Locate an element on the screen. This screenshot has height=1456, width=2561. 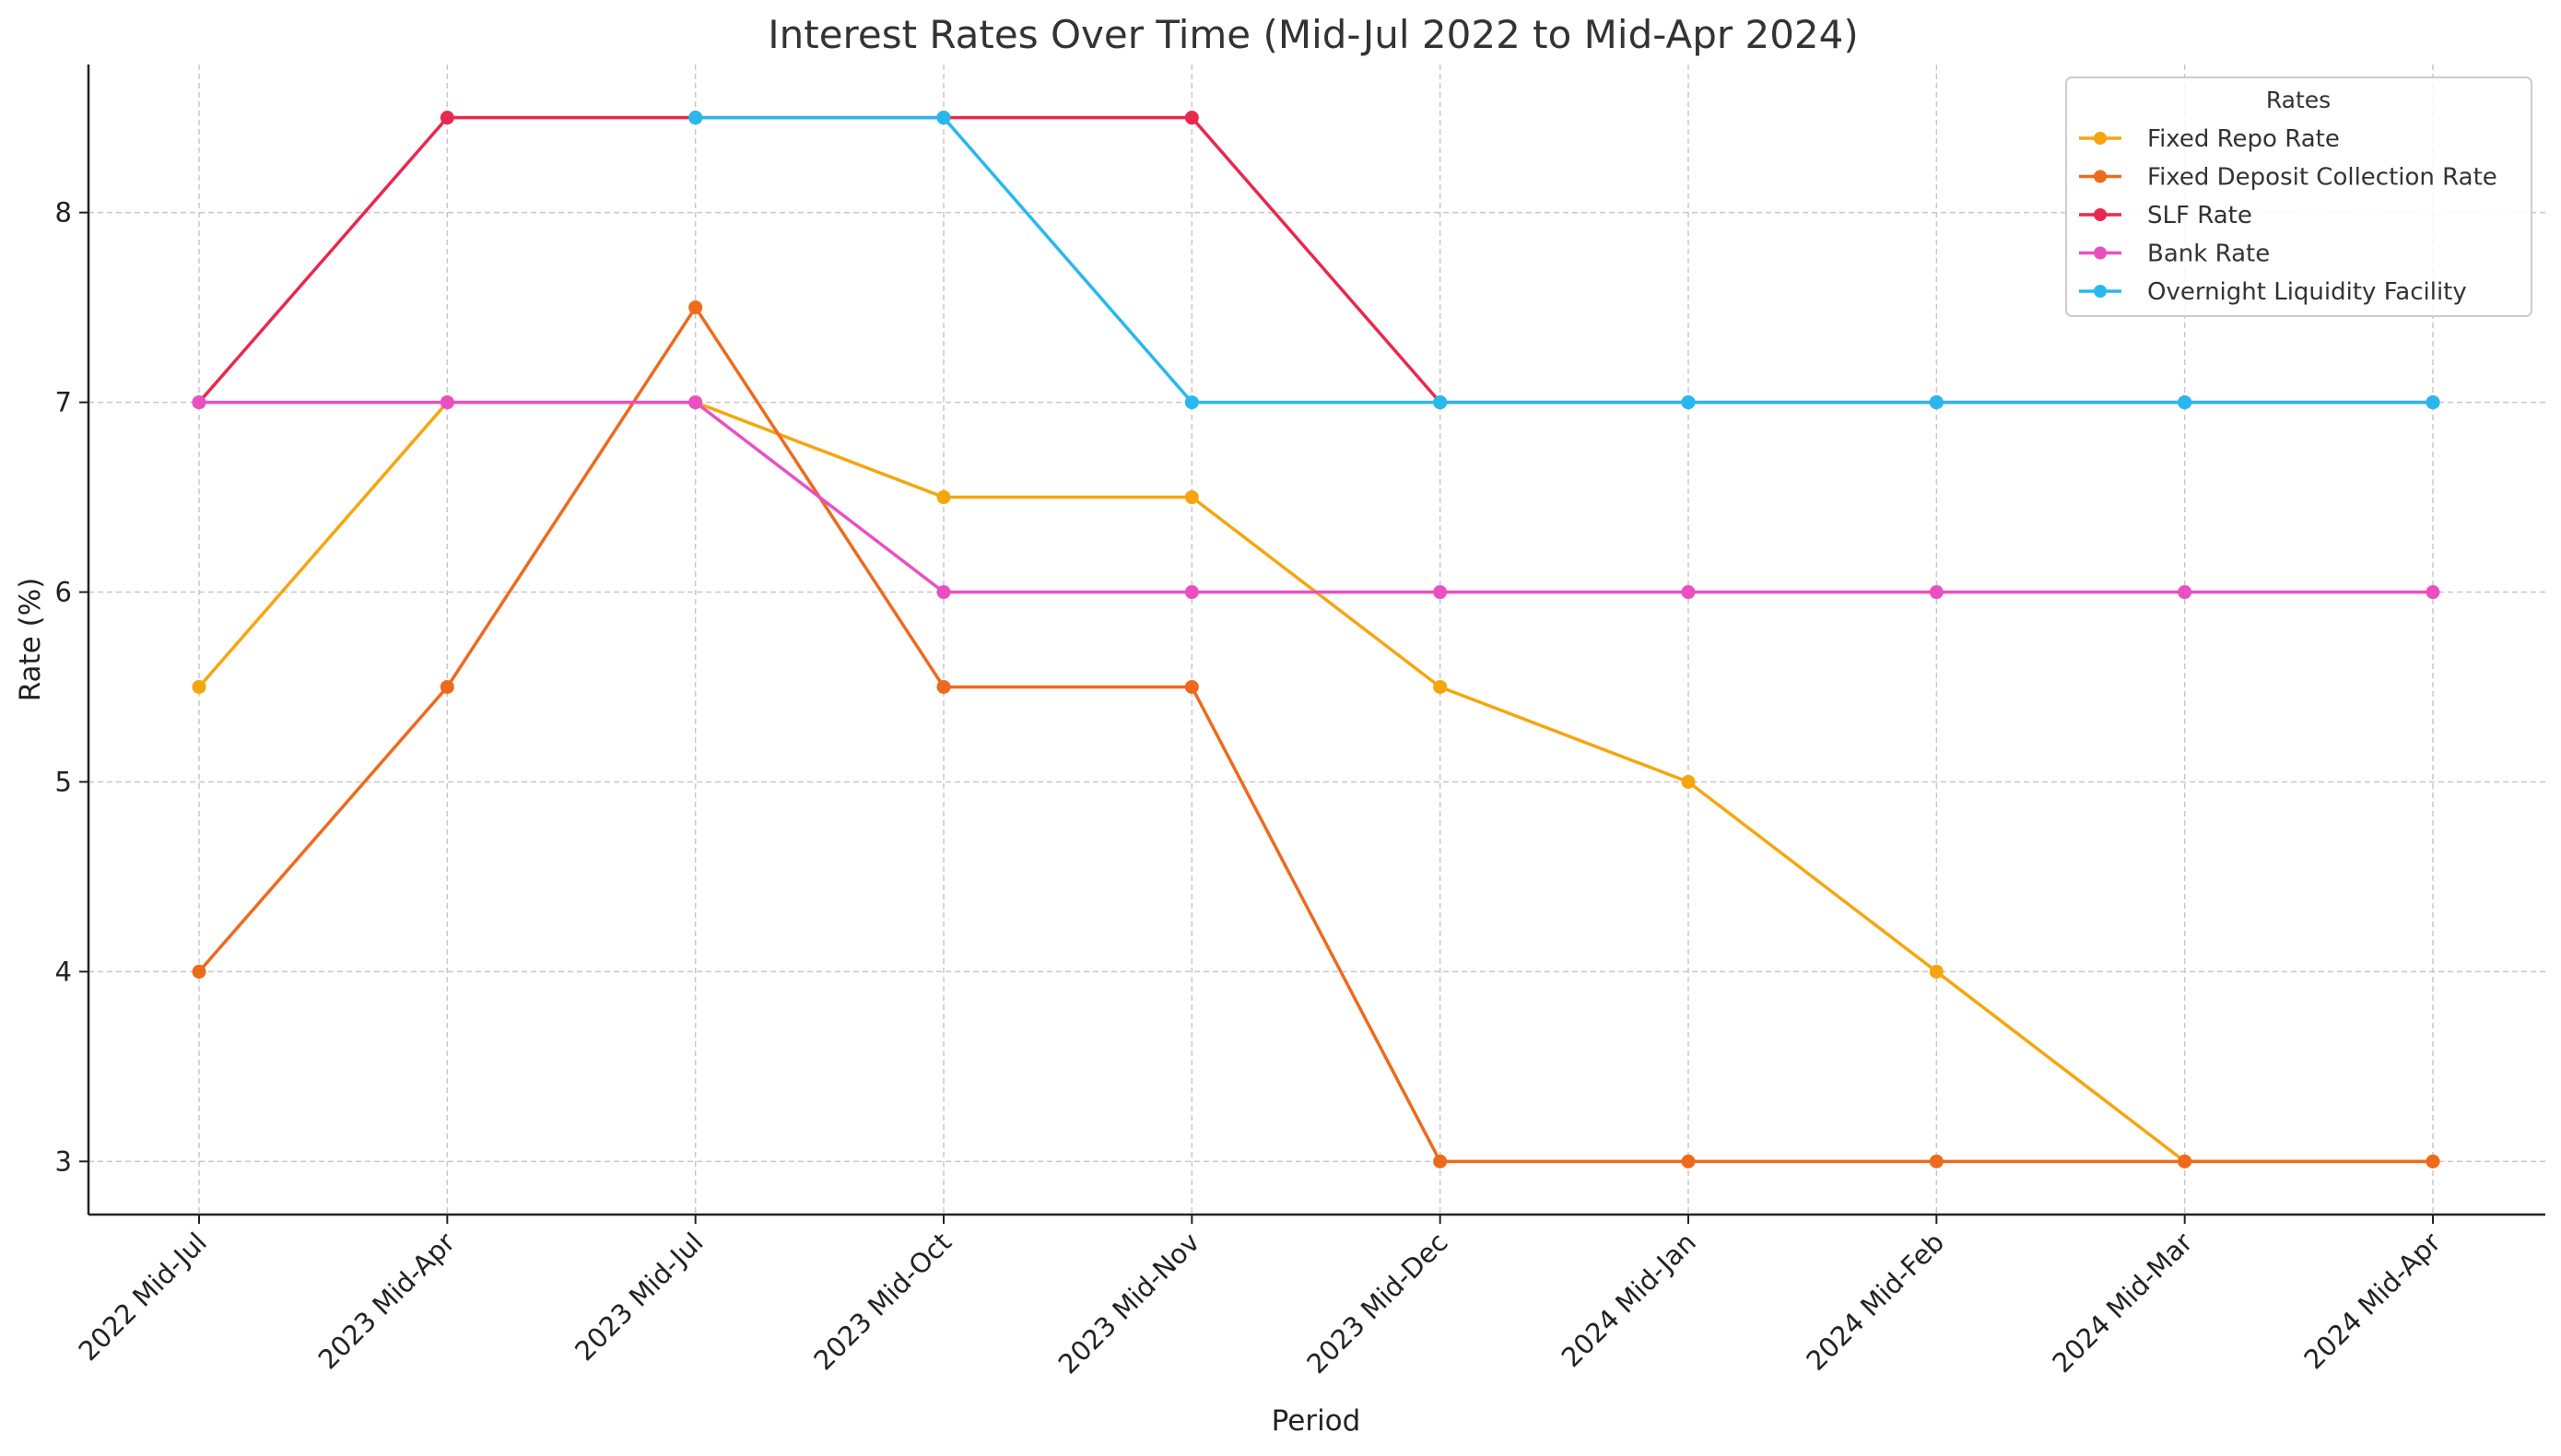
legend-item: SLF Rate is located at coordinates (2166, 215).